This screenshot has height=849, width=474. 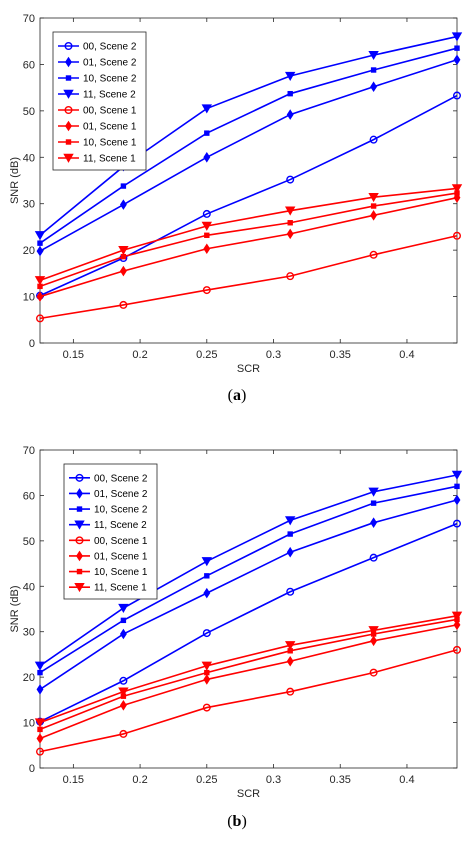 I want to click on chart-a-ytick-label: 40, so click(x=29, y=158).